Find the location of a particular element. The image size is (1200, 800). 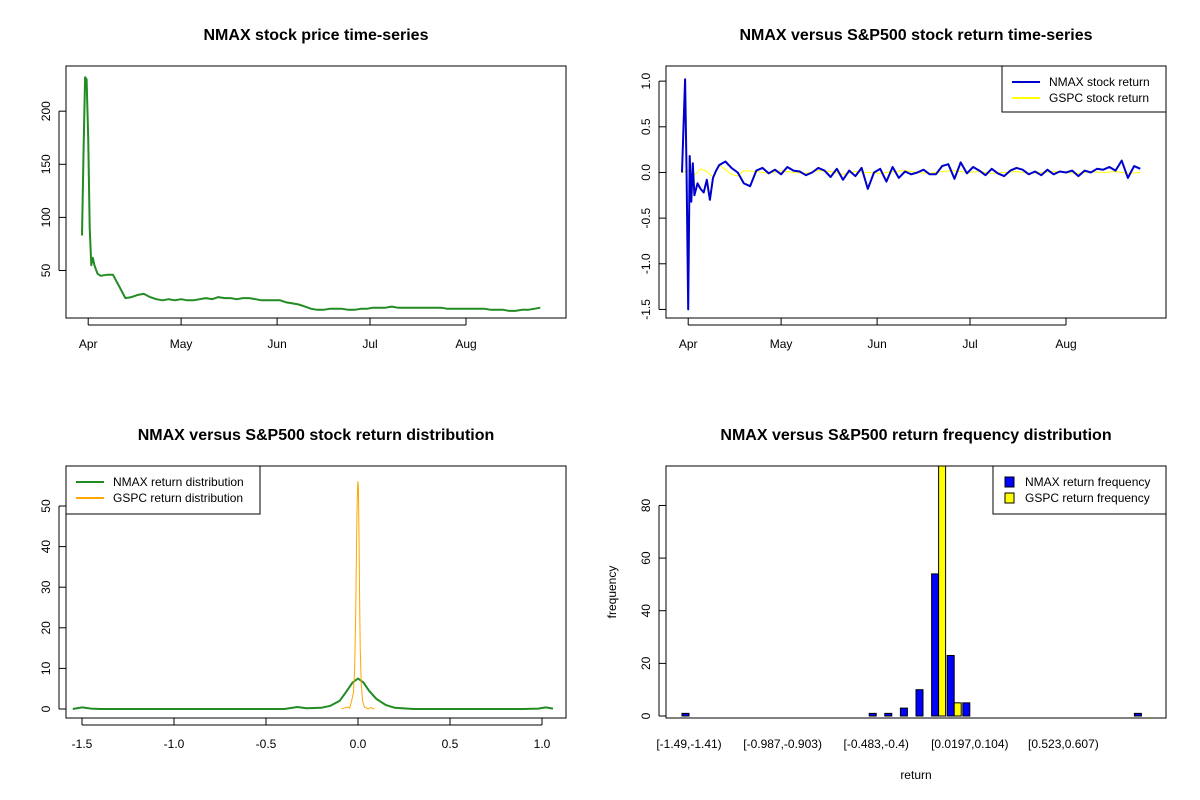

x-tick-label: [-0.483,-0.4) is located at coordinates (876, 744).